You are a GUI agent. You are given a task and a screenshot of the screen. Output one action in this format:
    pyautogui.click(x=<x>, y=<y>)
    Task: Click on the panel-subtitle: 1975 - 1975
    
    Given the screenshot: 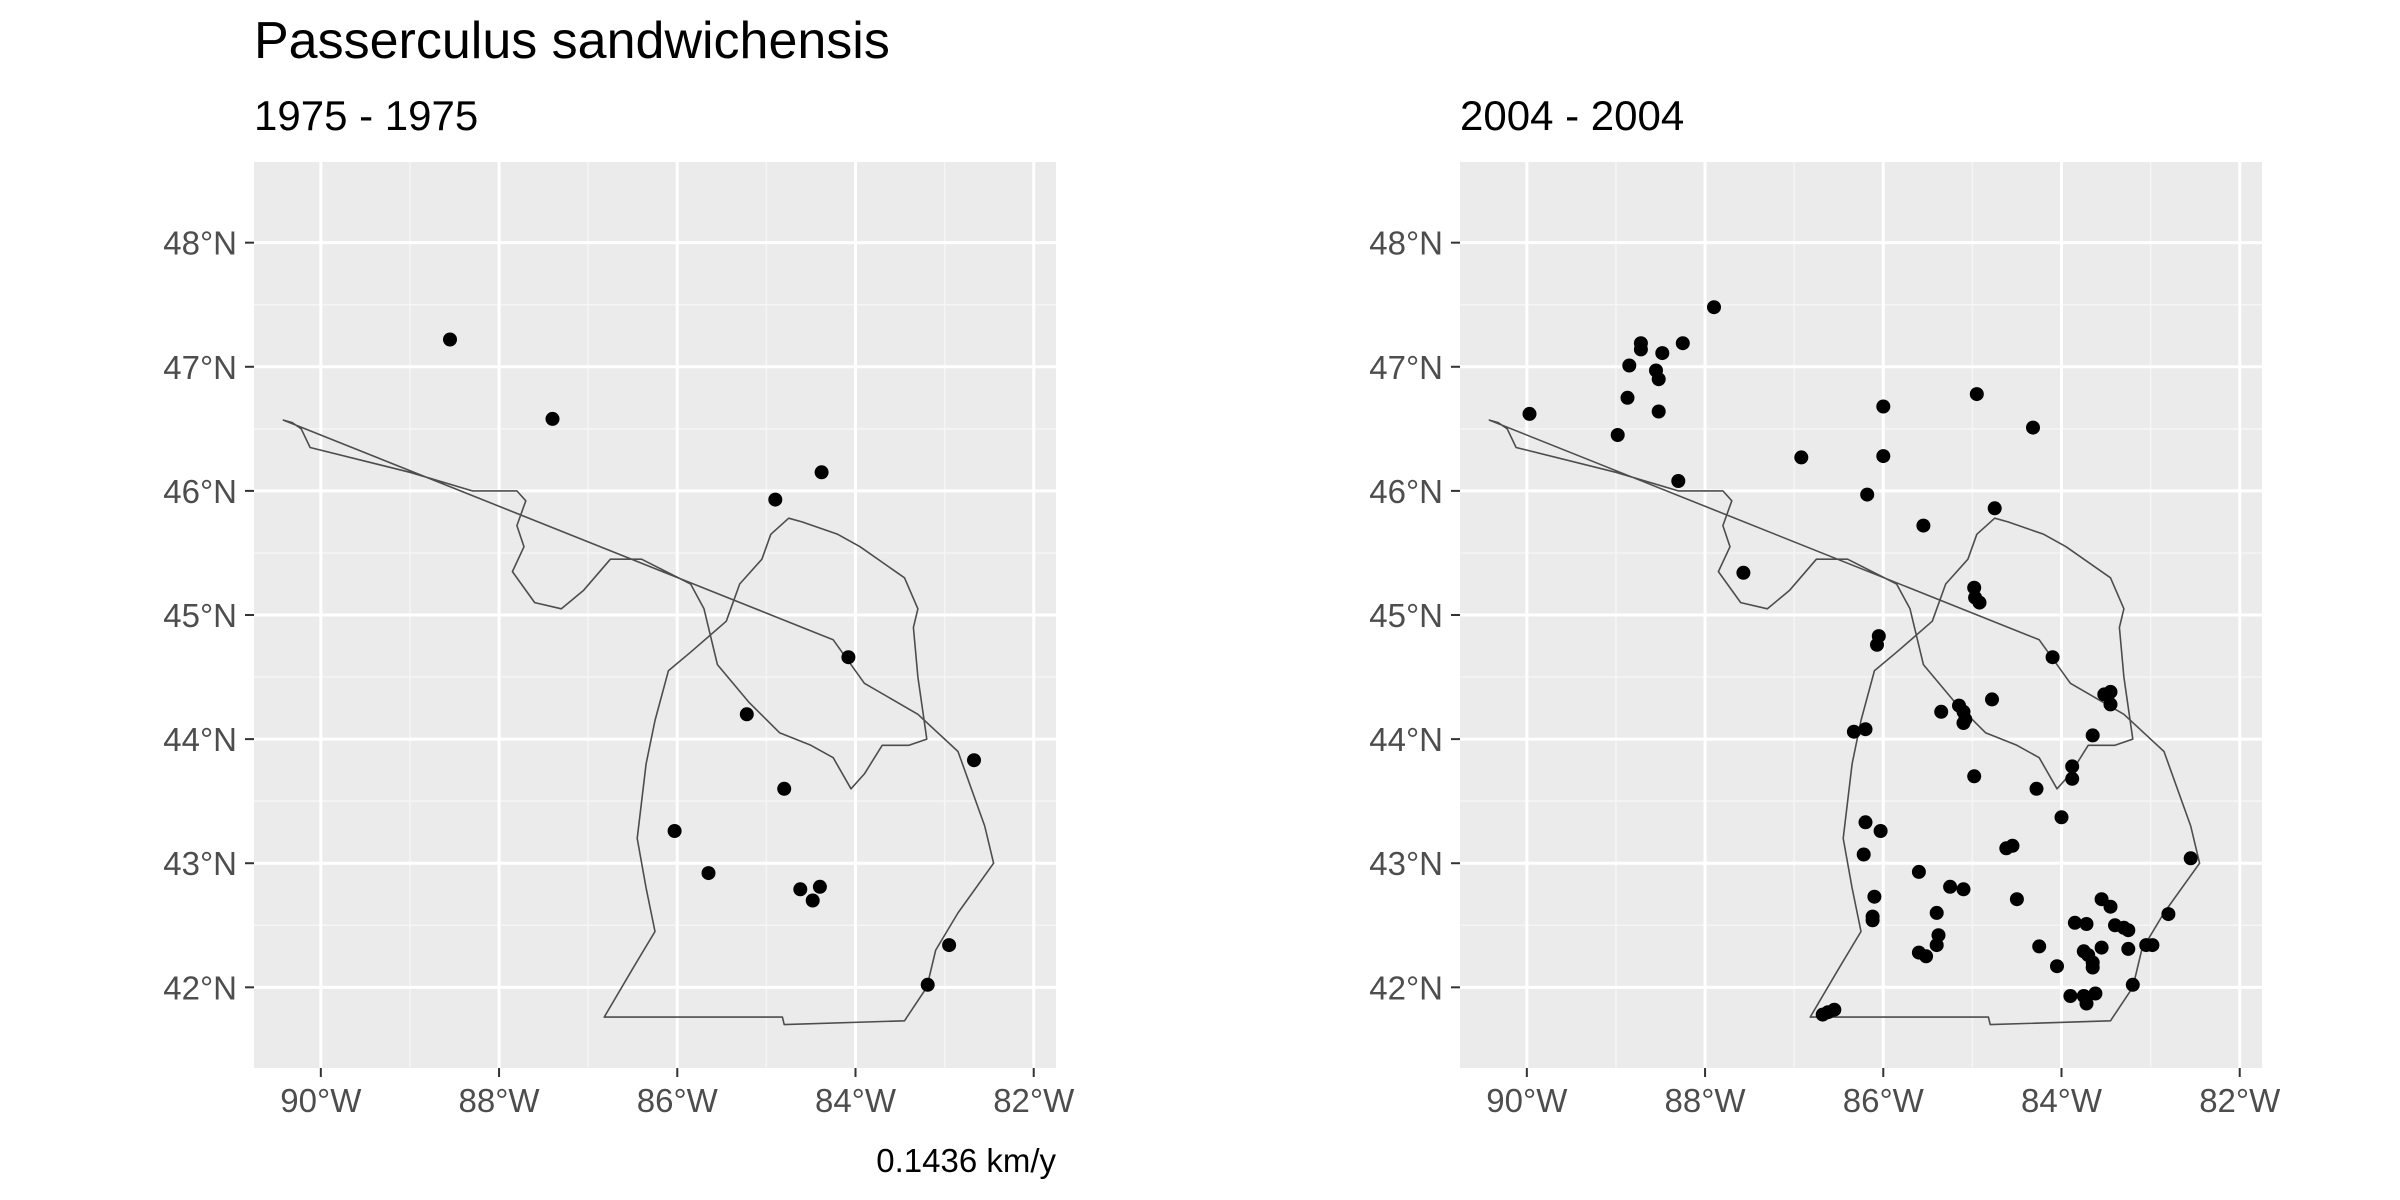 What is the action you would take?
    pyautogui.click(x=366, y=115)
    